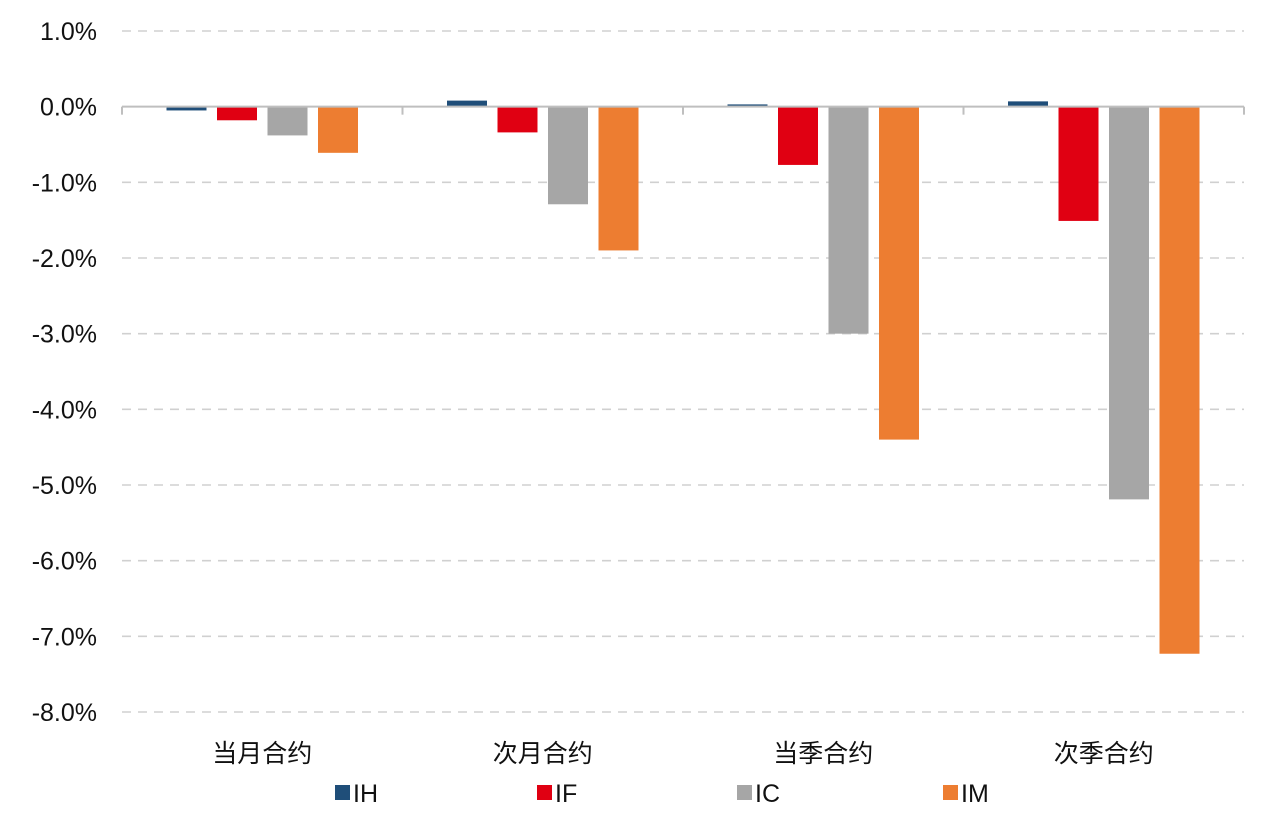 The width and height of the screenshot is (1263, 822). Describe the element at coordinates (683, 753) in the screenshot. I see `x-axis-categories: 当月合约 次月合约 当季合约 次季合约` at that location.